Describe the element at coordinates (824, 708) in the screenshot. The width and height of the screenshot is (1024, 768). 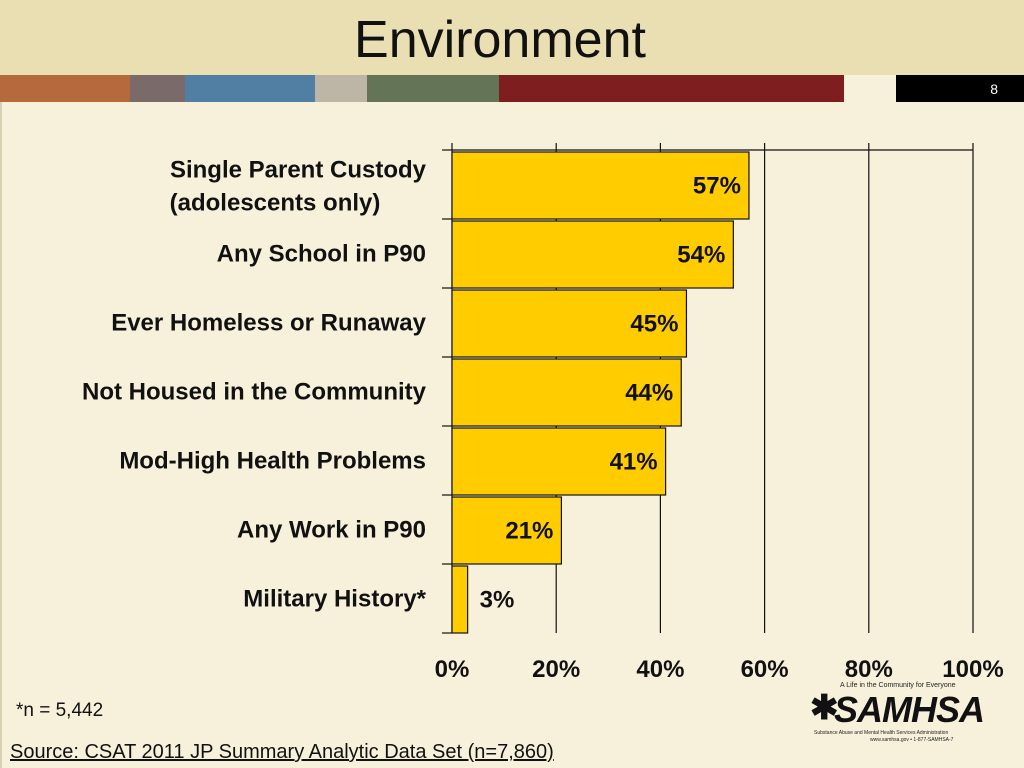
I see `running-person-icon: ✱` at that location.